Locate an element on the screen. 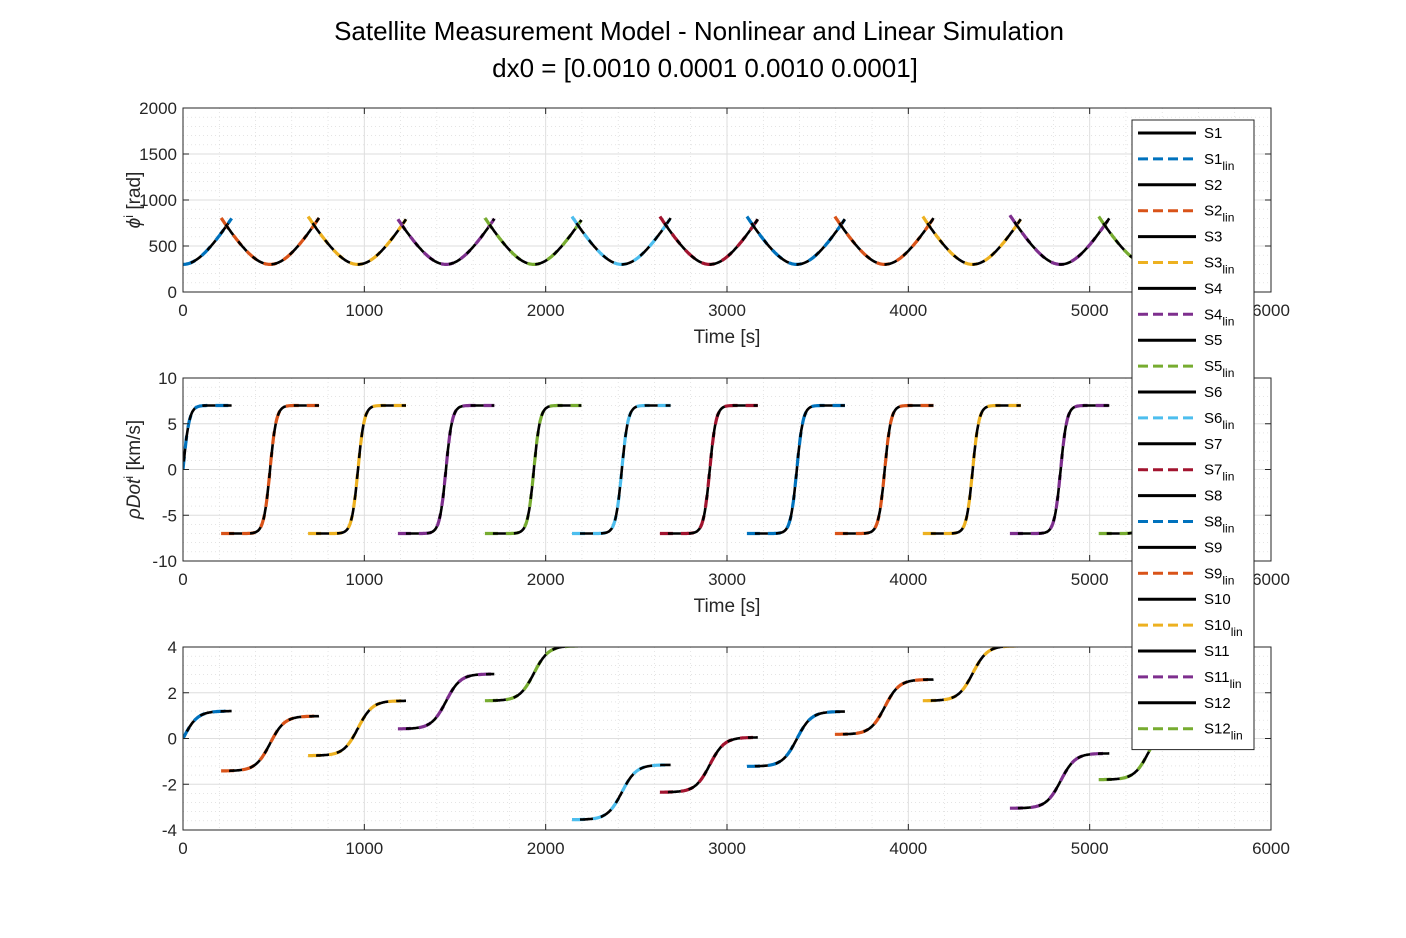 Image resolution: width=1406 pixels, height=938 pixels. legend-box is located at coordinates (1193, 435).